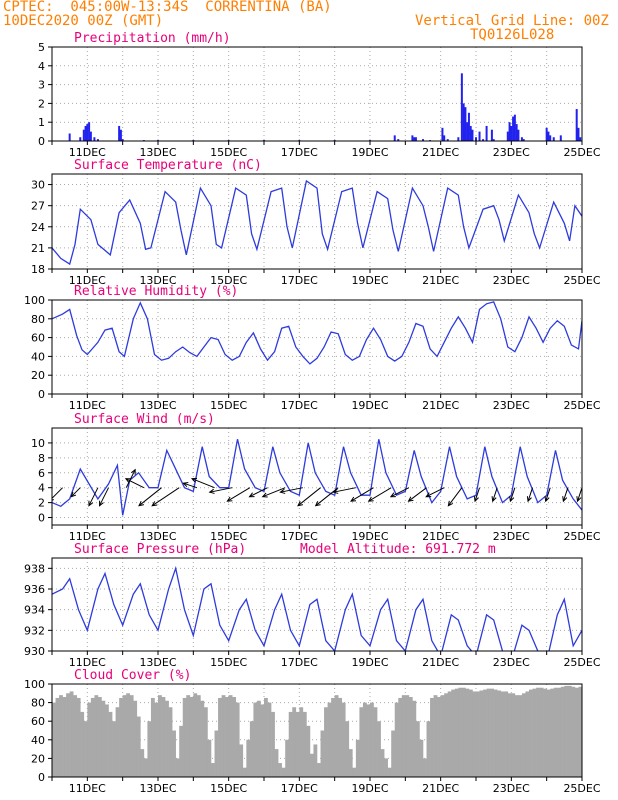  Describe the element at coordinates (34, 630) in the screenshot. I see `y-tick-label: 932` at that location.